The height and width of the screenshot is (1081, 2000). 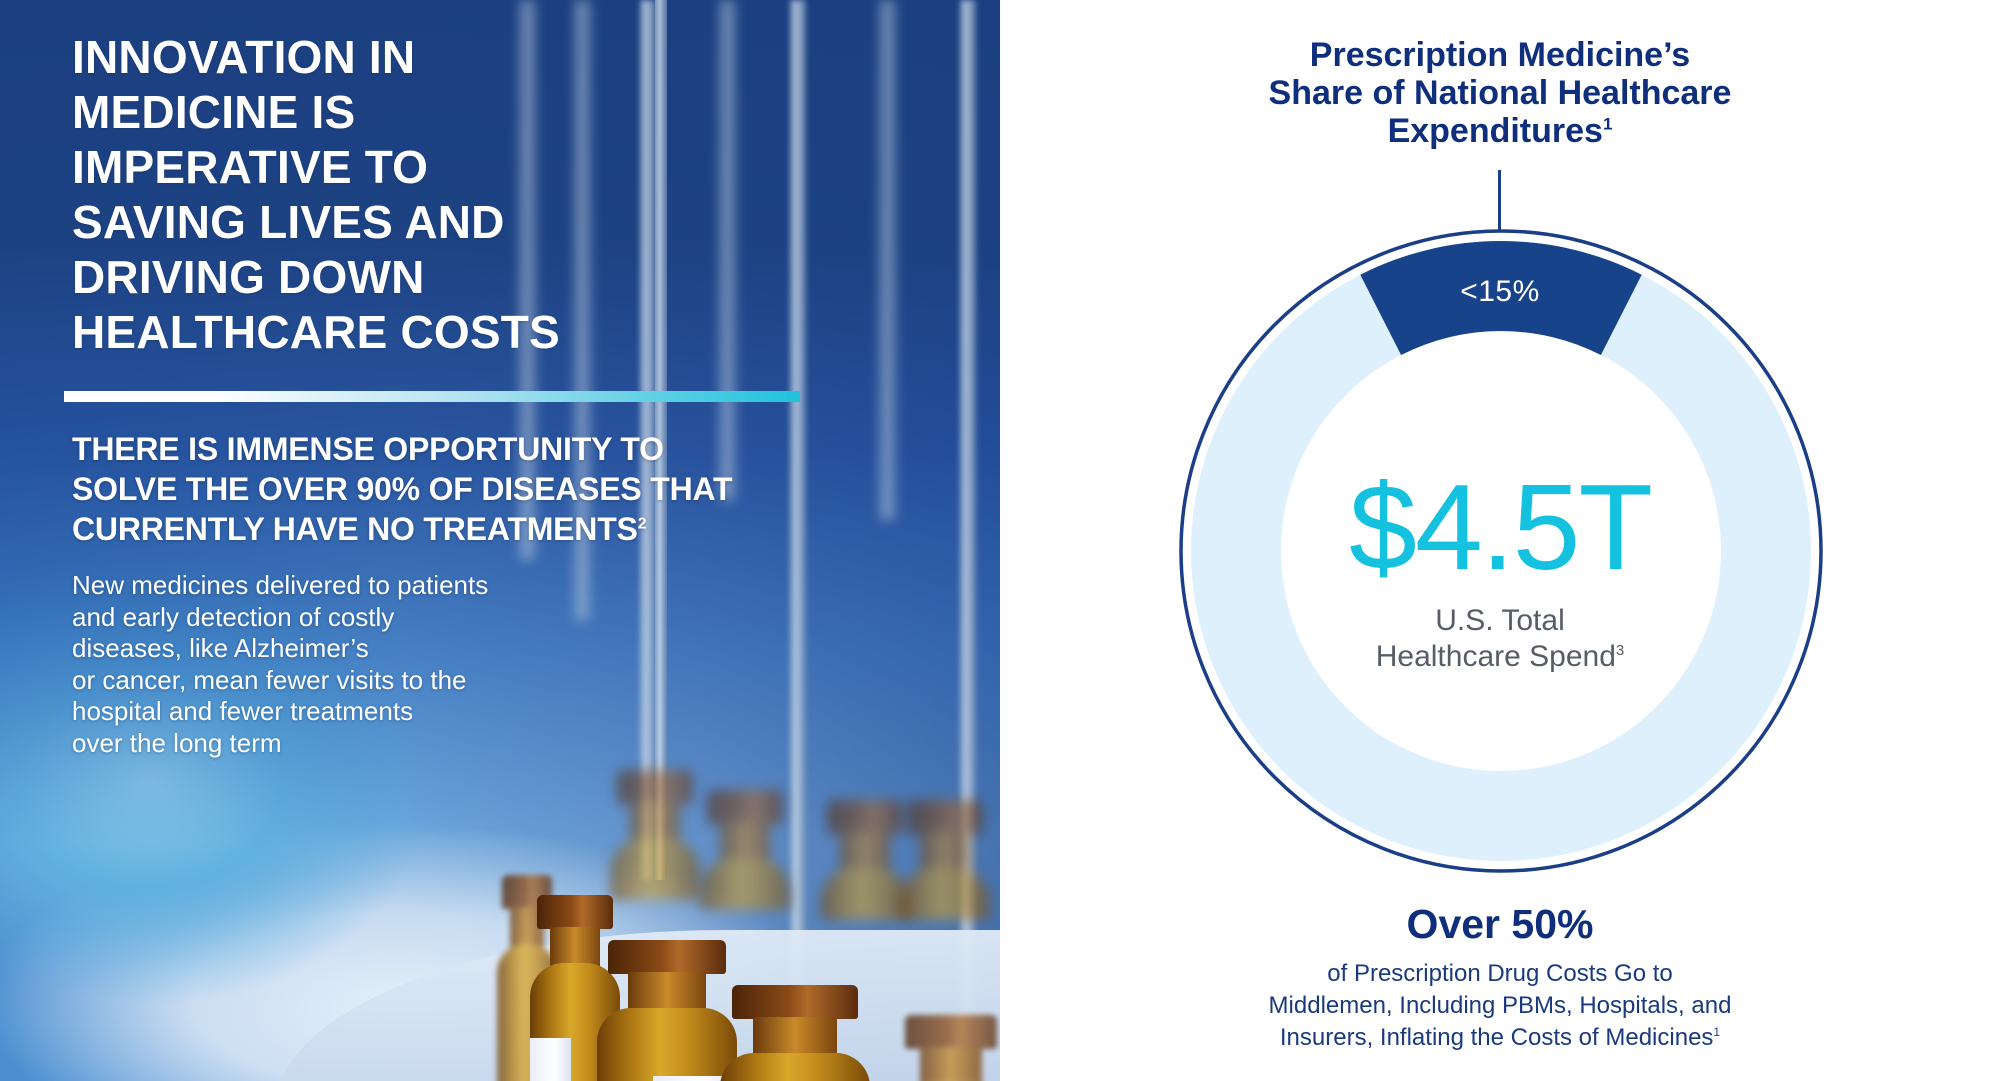 What do you see at coordinates (243, 711) in the screenshot?
I see `body-line: hospital and fewer treatments` at bounding box center [243, 711].